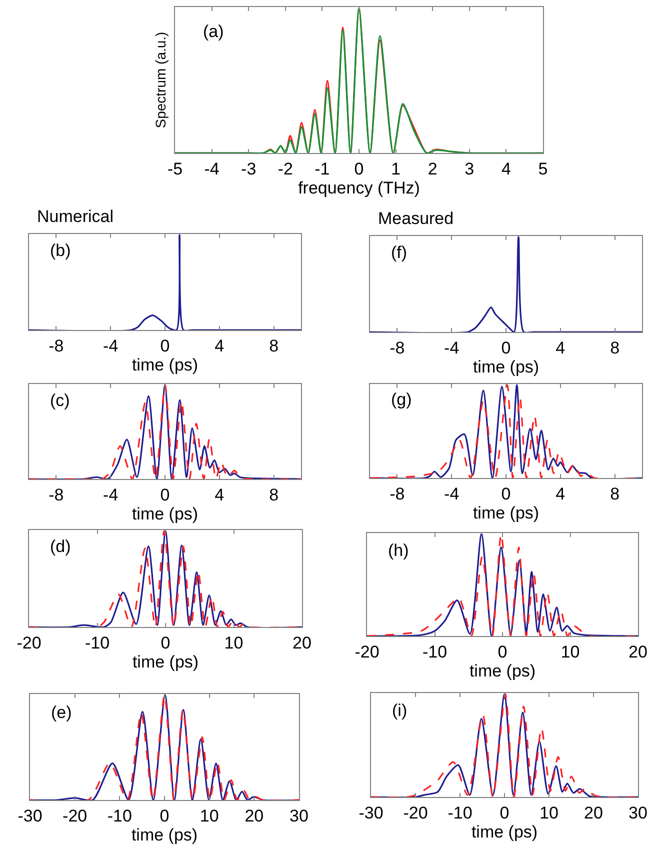  Describe the element at coordinates (543, 168) in the screenshot. I see `x-tick-label: 5` at that location.